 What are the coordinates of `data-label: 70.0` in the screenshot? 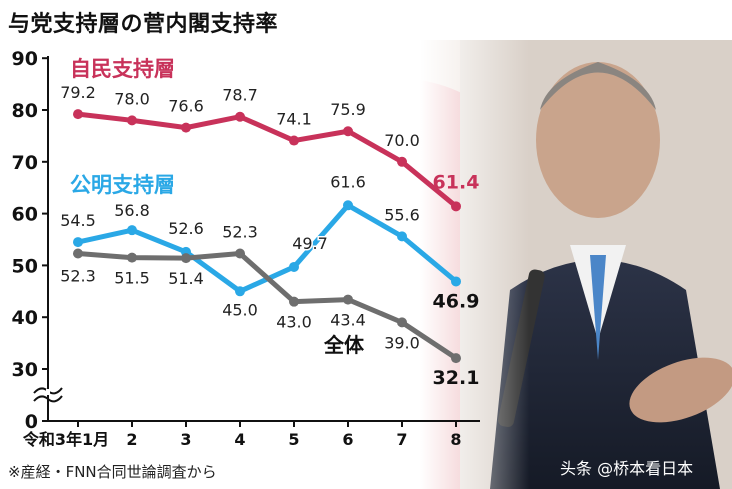 It's located at (402, 140).